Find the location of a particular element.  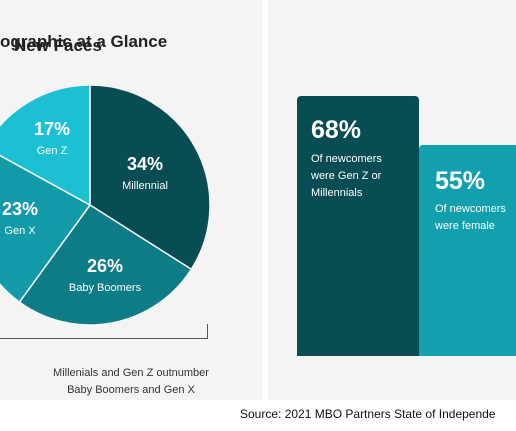

bar-value-label: 55% is located at coordinates (460, 181).